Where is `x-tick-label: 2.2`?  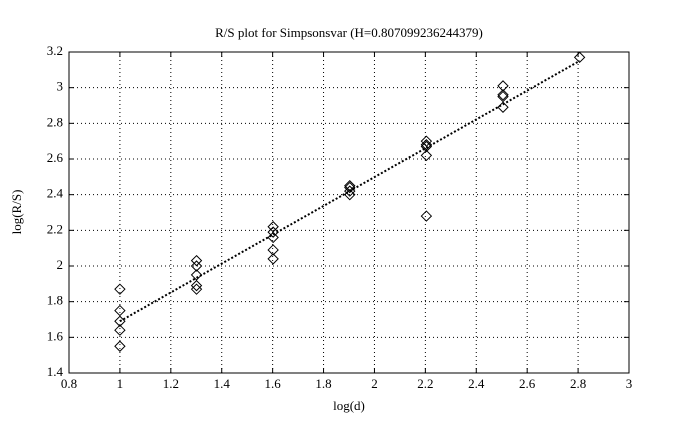
x-tick-label: 2.2 is located at coordinates (425, 383).